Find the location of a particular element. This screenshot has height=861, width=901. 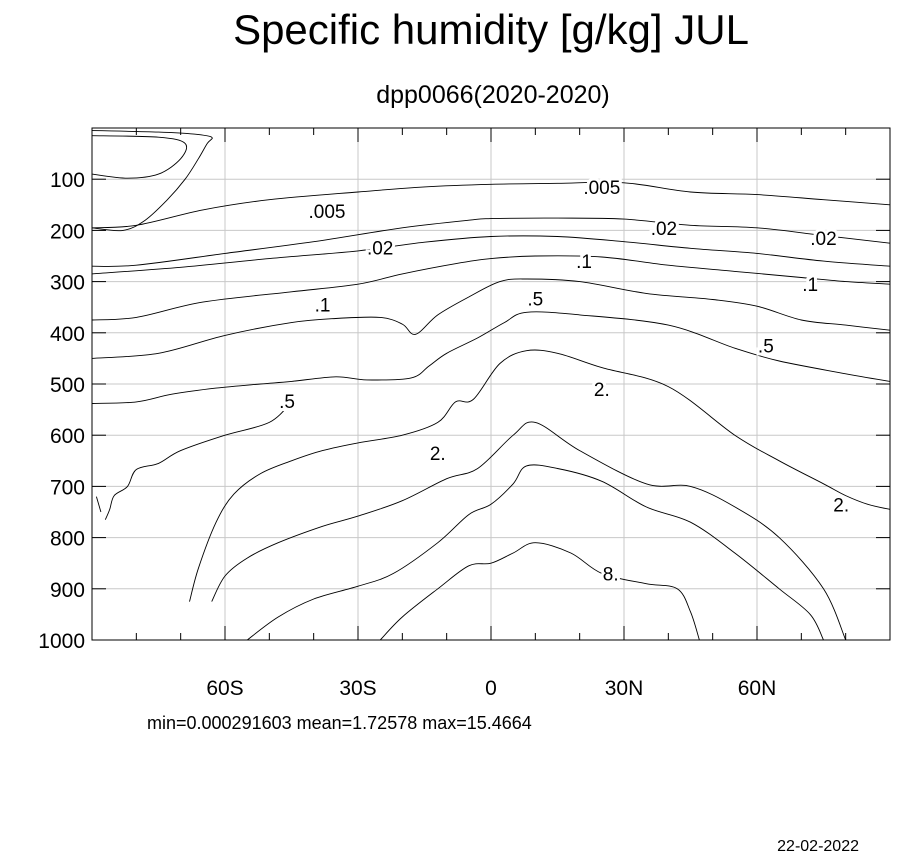

stats-text: min=0.000291603 mean=1.72578 max=15.4664 is located at coordinates (339, 723).